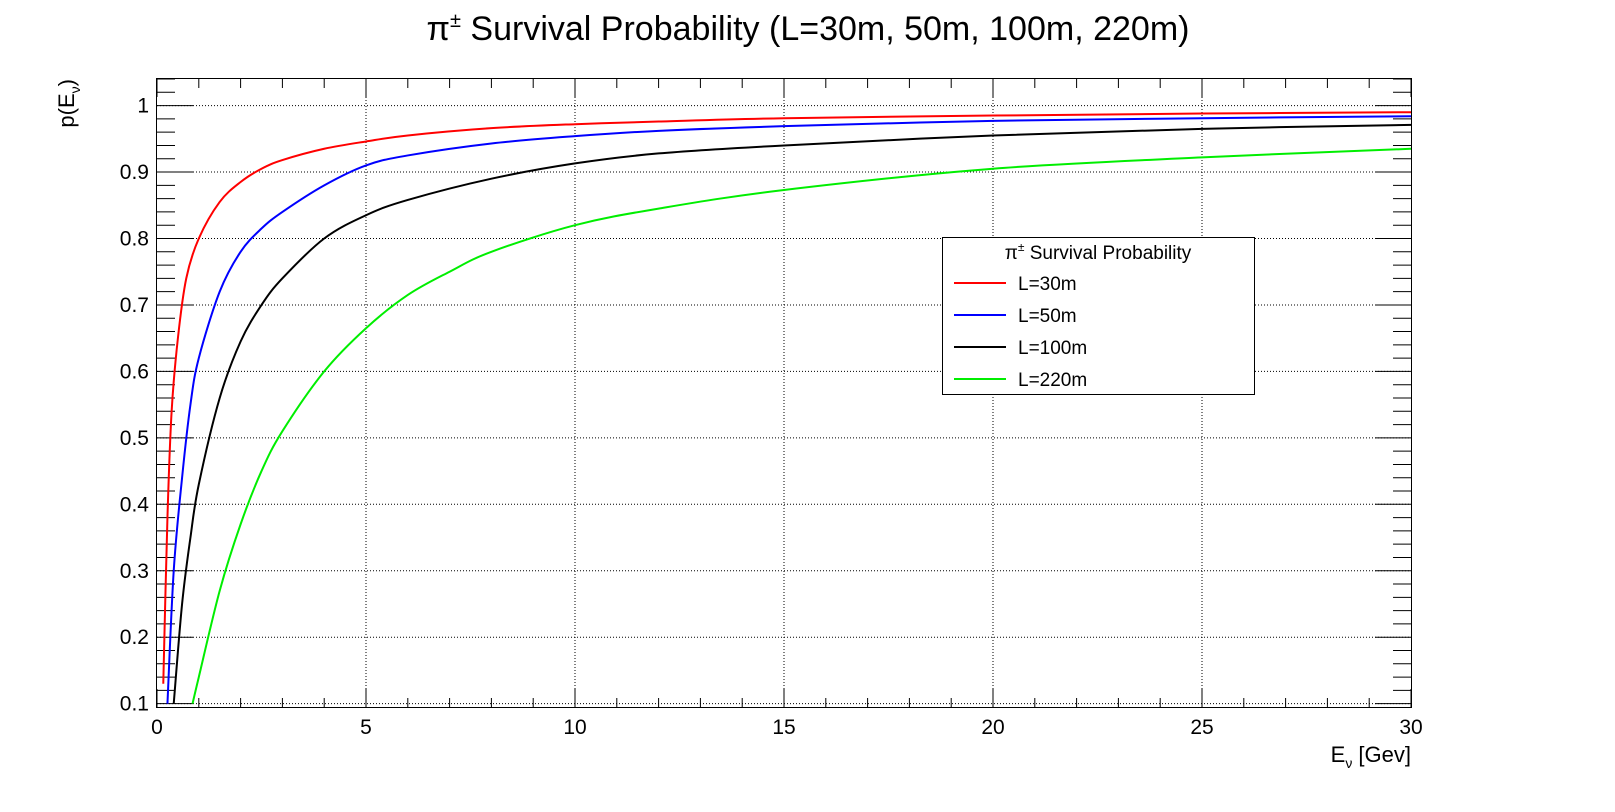  I want to click on legend-title-greek: π, so click(1011, 253).